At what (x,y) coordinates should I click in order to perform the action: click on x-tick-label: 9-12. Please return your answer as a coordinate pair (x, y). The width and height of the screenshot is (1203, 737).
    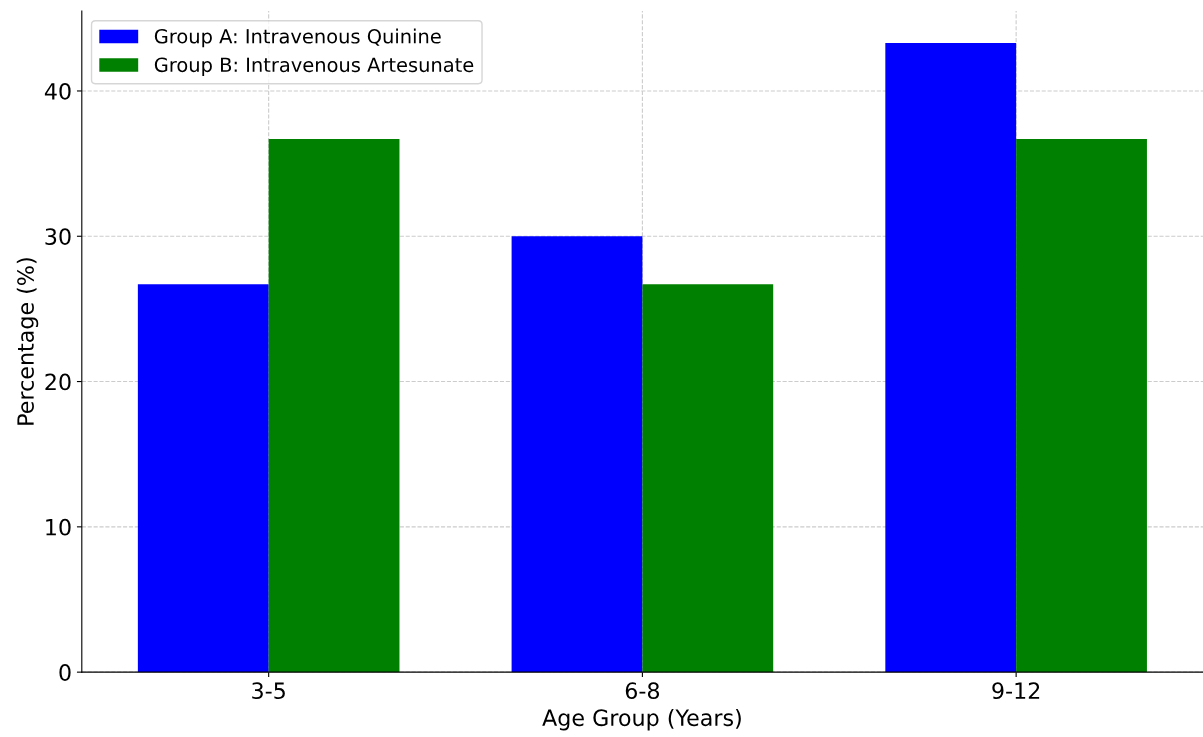
    Looking at the image, I should click on (1016, 691).